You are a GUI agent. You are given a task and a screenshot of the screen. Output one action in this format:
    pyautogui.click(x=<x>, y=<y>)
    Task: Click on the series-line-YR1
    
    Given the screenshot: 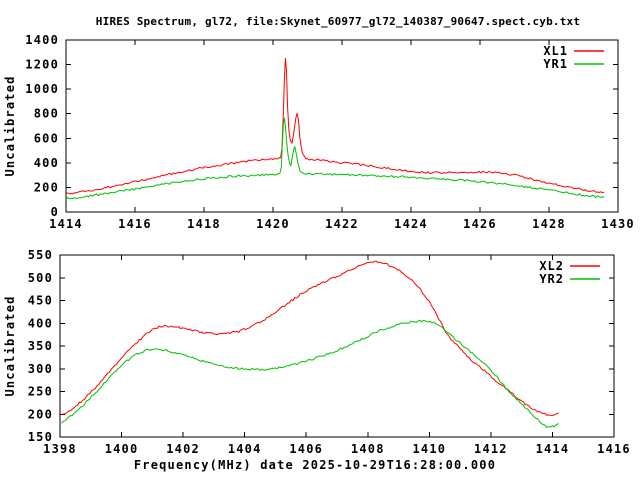 What is the action you would take?
    pyautogui.click(x=335, y=158)
    